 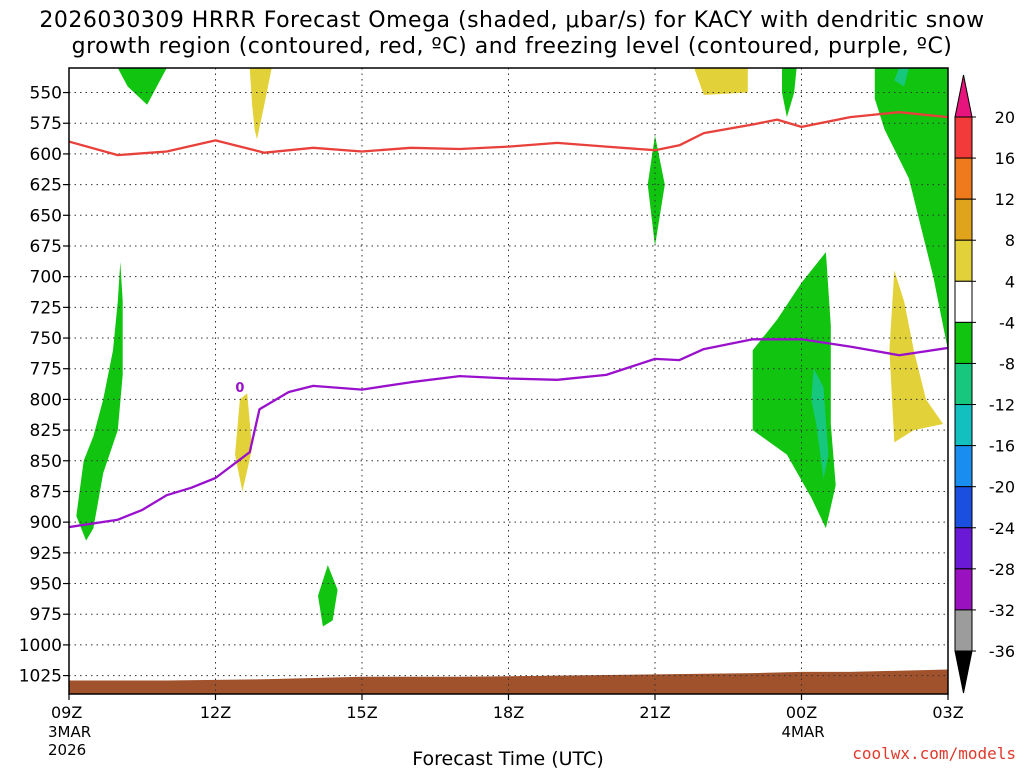 What do you see at coordinates (1002, 446) in the screenshot?
I see `colorbar-label--16: -16` at bounding box center [1002, 446].